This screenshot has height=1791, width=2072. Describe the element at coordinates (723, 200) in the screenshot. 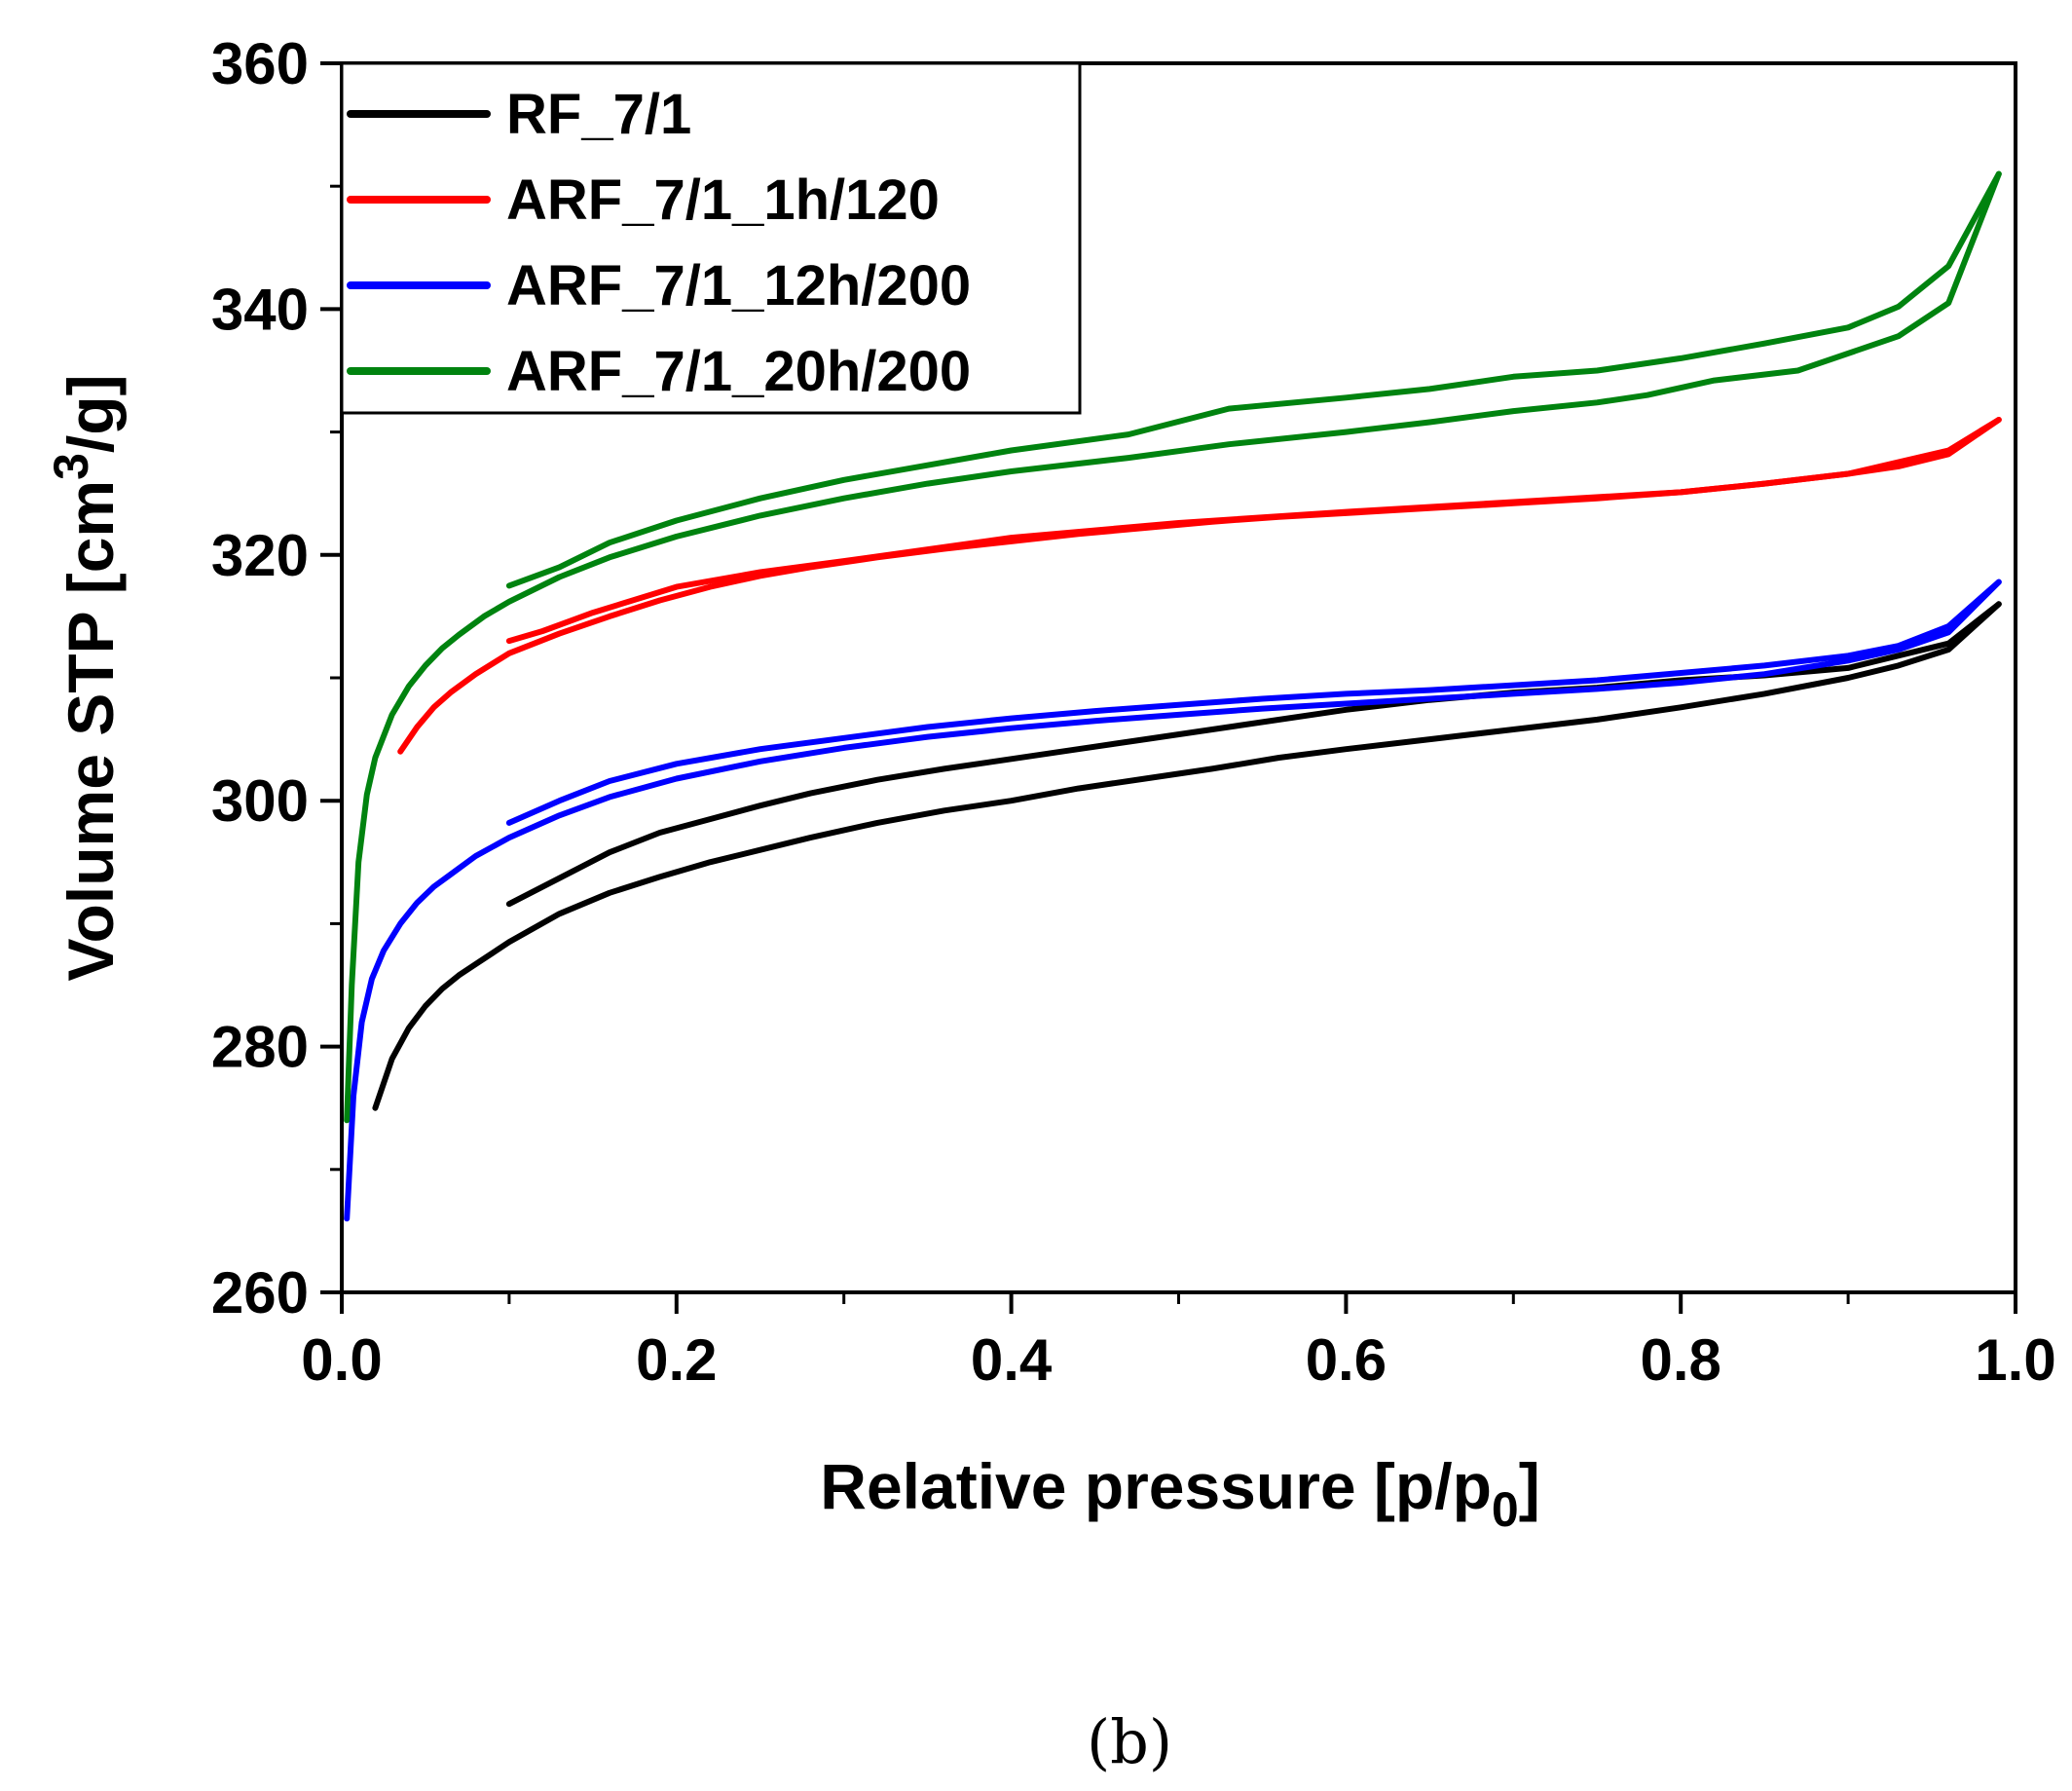

I see `legend-label-arf-7-1-1h-120: ARF_7/1_1h/120` at that location.